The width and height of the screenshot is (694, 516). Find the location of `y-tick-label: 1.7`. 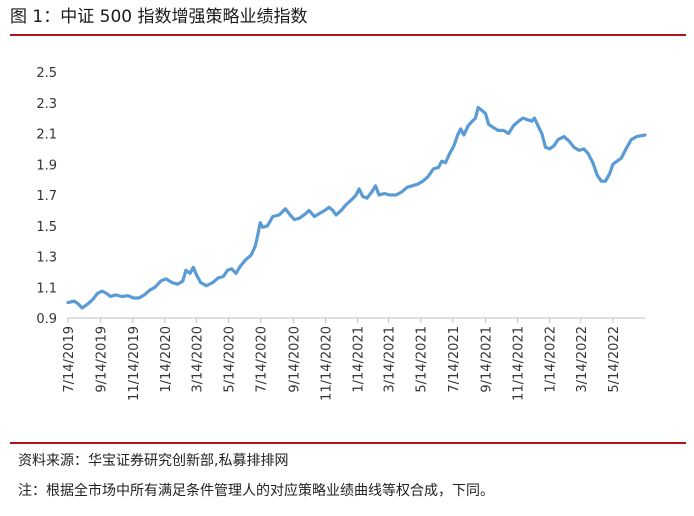

y-tick-label: 1.7 is located at coordinates (46, 196).